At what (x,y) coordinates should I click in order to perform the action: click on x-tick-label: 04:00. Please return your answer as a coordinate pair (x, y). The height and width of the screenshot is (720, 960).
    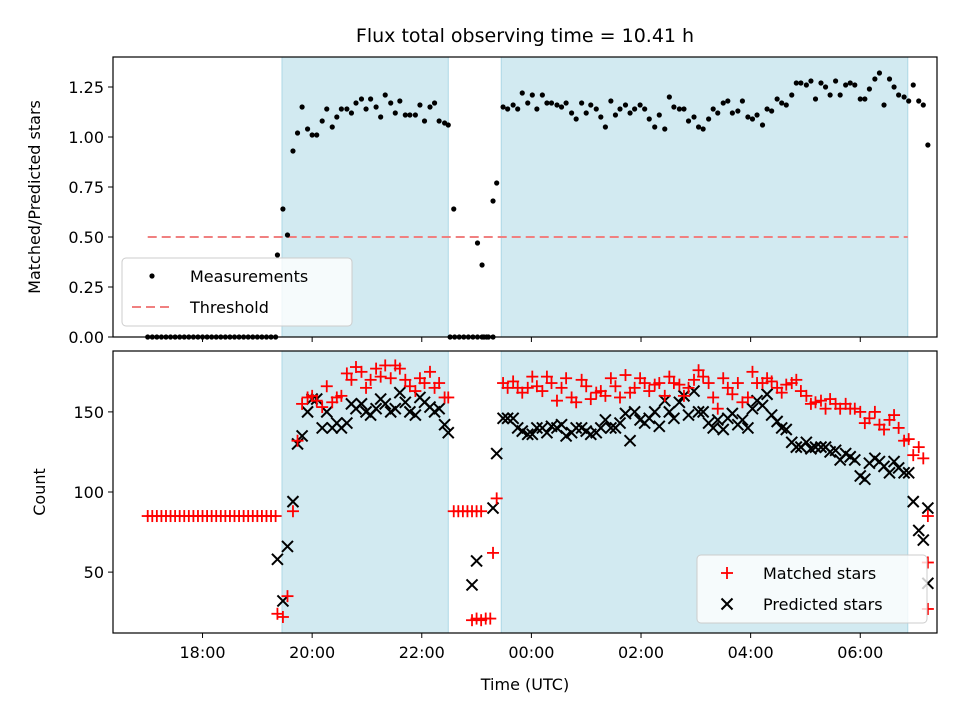
    Looking at the image, I should click on (751, 652).